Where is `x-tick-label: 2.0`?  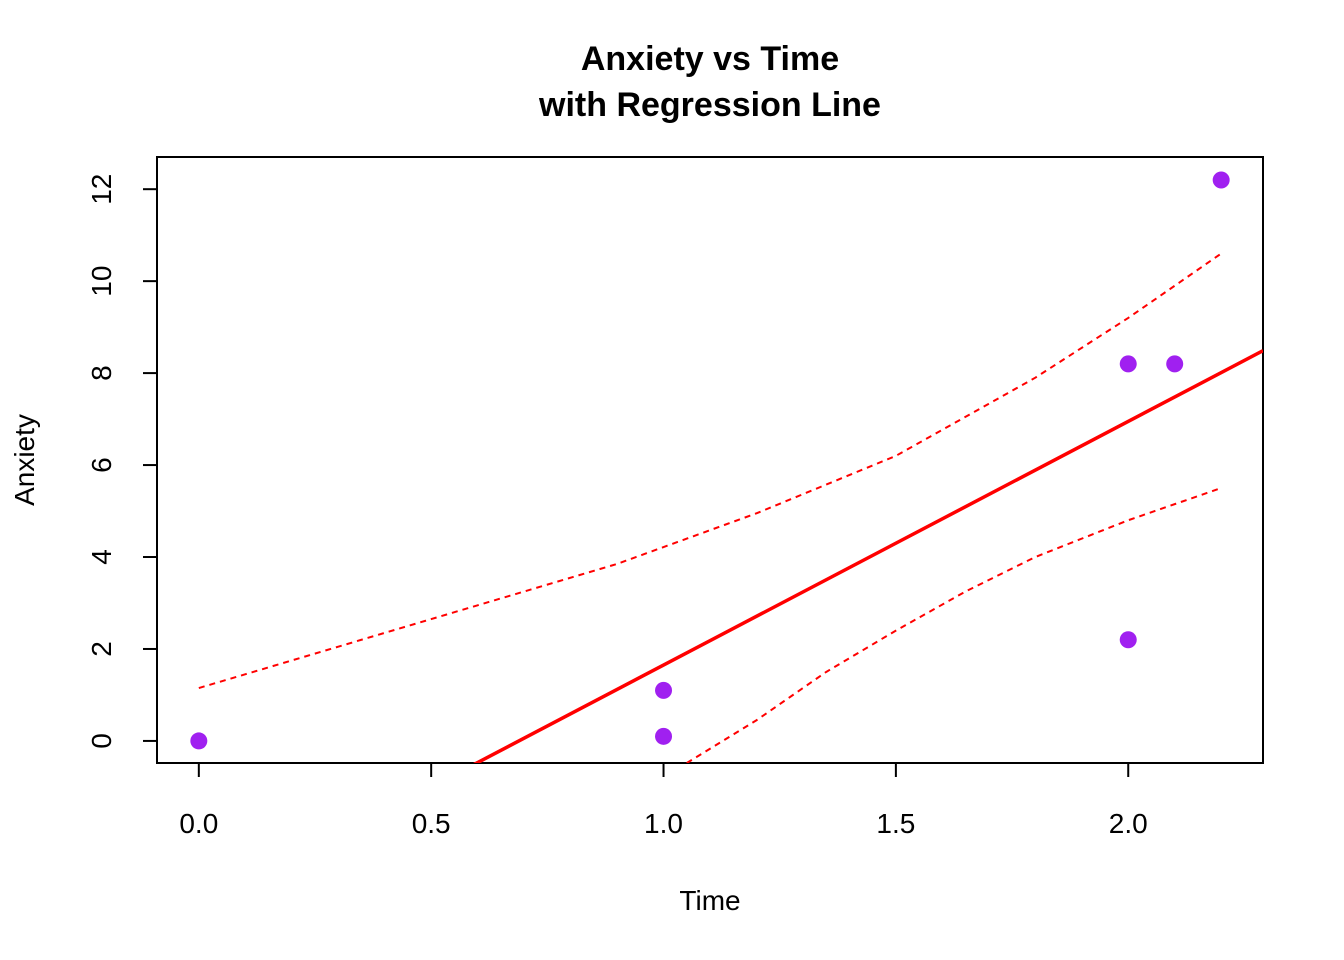
x-tick-label: 2.0 is located at coordinates (1128, 823).